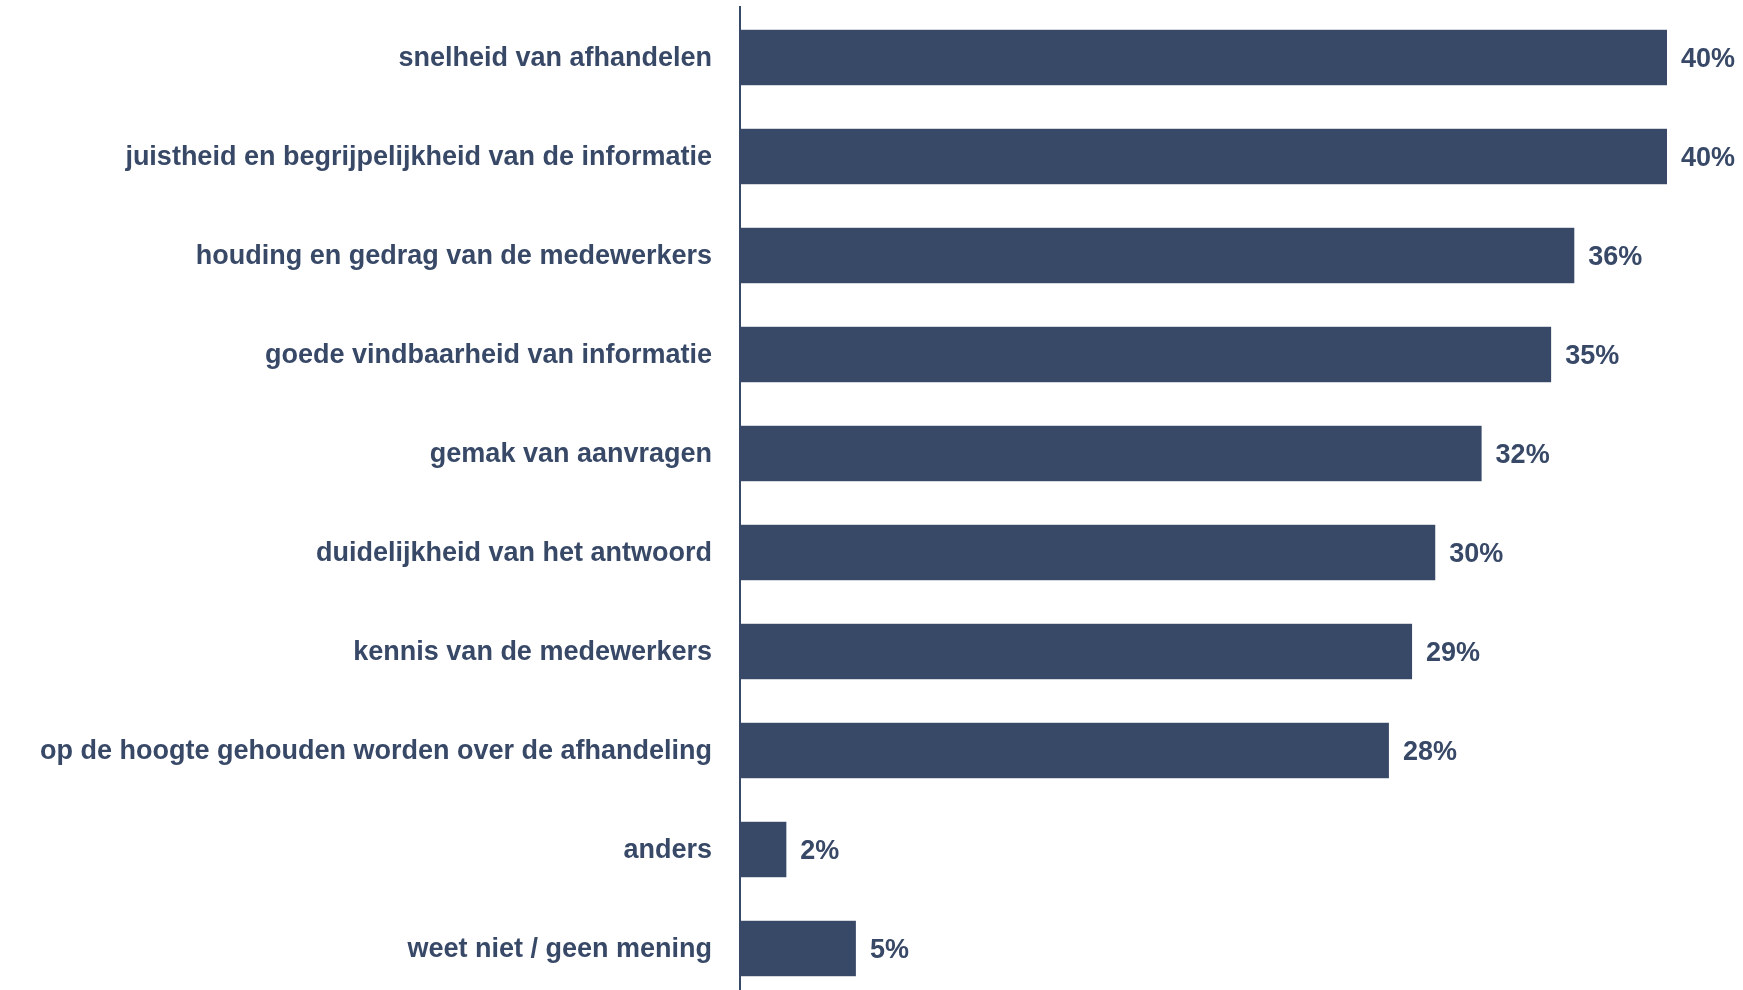  Describe the element at coordinates (1429, 750) in the screenshot. I see `data-label: 28%` at that location.